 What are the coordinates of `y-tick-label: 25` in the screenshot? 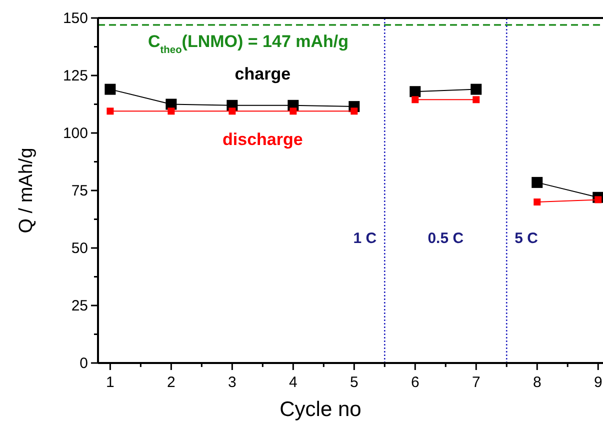 It's located at (79, 306).